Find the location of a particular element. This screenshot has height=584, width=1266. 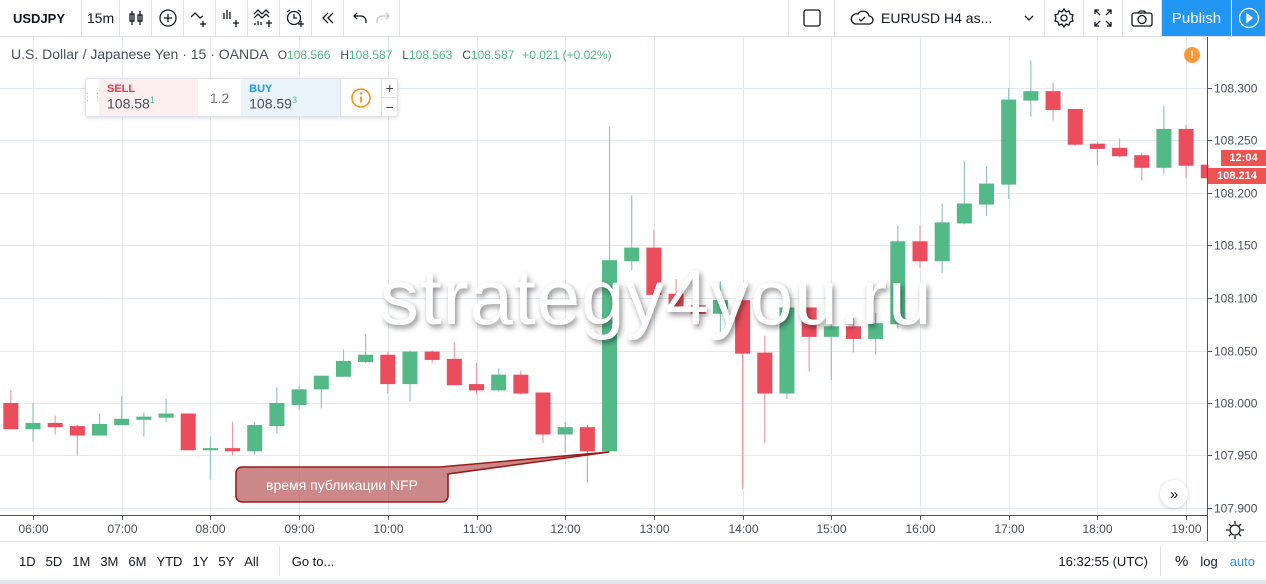

info-icon is located at coordinates (361, 97).